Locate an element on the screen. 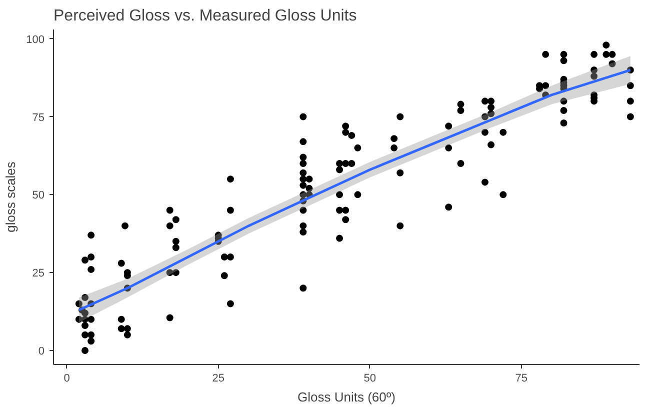  y-tick-label: 0 is located at coordinates (41, 351).